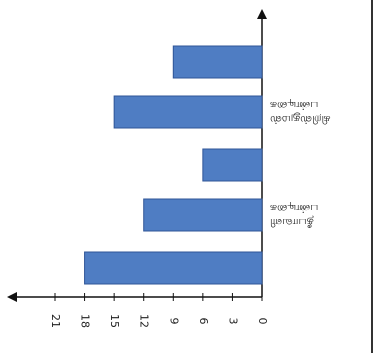 Image resolution: width=383 pixels, height=353 pixels. Describe the element at coordinates (203, 321) in the screenshot. I see `x-tick-label: 6` at that location.